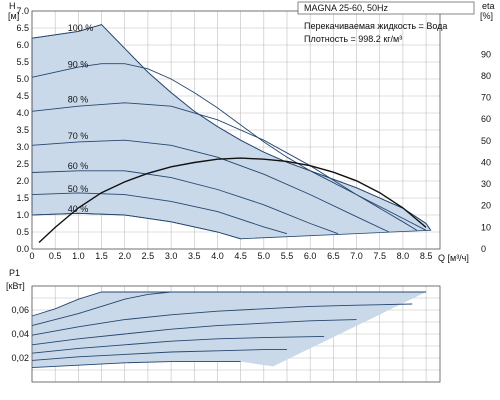 Image resolution: width=500 pixels, height=400 pixels. Describe the element at coordinates (22, 147) in the screenshot. I see `y-tick-label: 3.0` at that location.